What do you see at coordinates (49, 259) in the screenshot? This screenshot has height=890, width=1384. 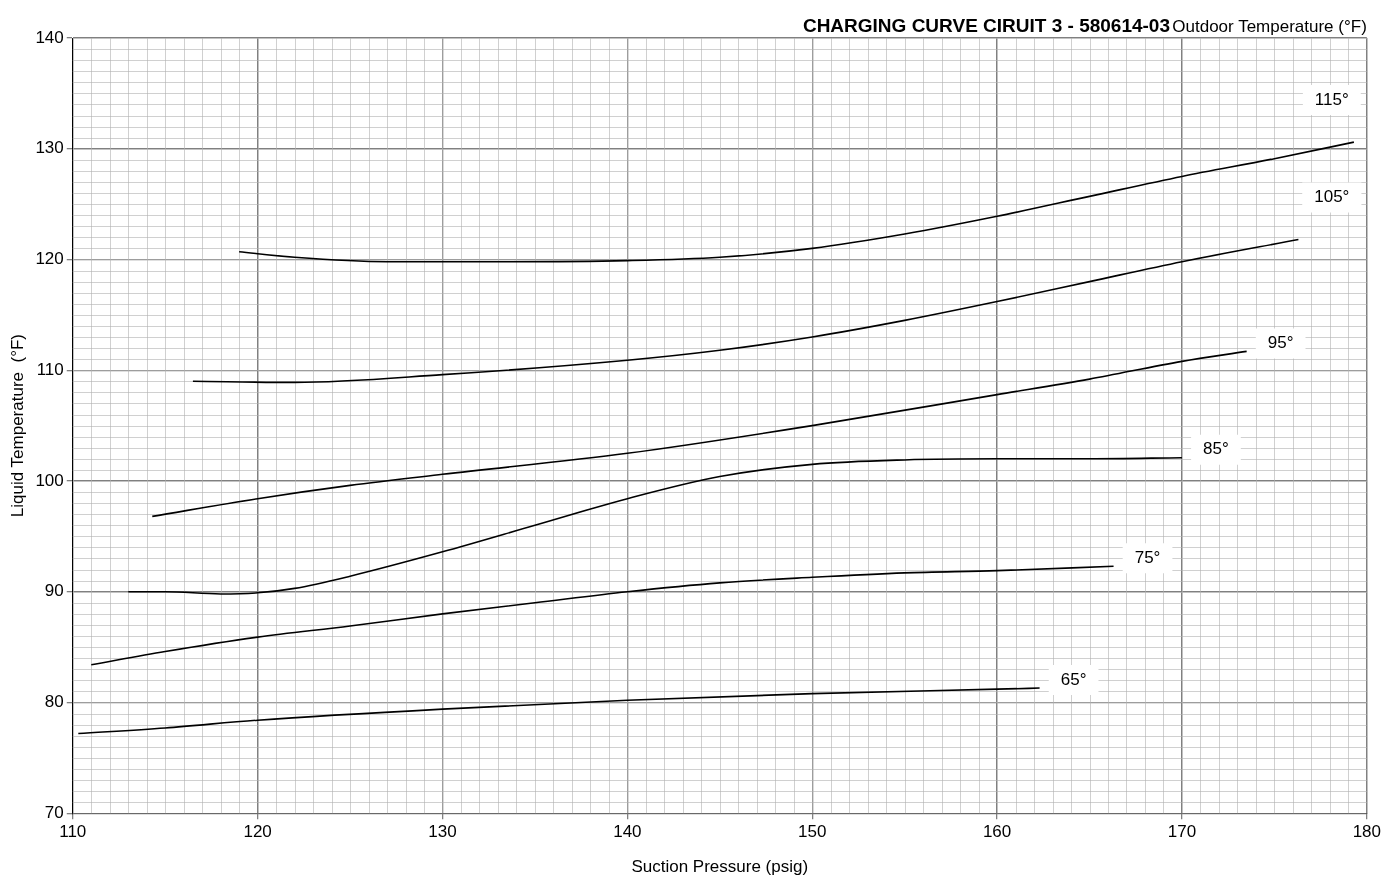 I see `y-tick-label: 120` at bounding box center [49, 259].